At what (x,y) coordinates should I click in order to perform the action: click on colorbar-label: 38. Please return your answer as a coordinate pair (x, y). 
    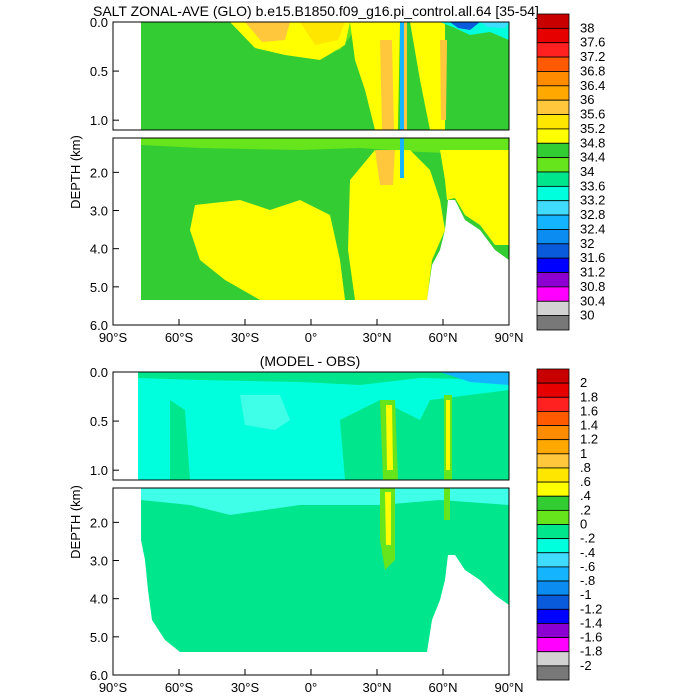
    Looking at the image, I should click on (587, 27).